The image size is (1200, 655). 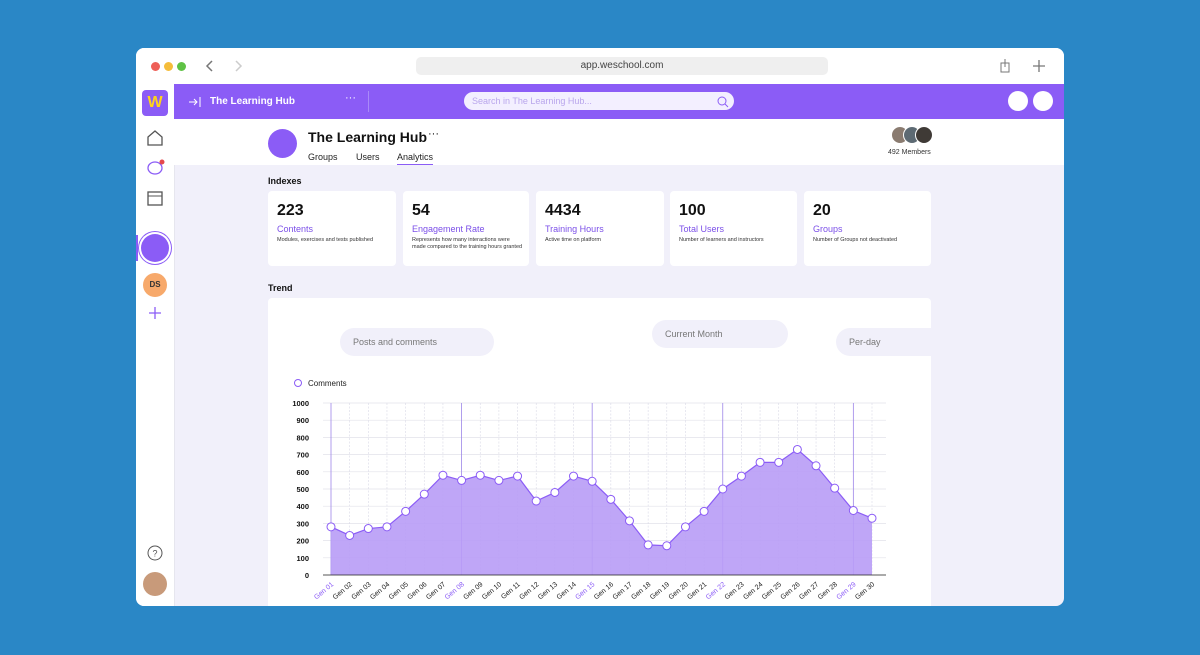 What do you see at coordinates (155, 345) in the screenshot?
I see `sidebar: W DS ?` at bounding box center [155, 345].